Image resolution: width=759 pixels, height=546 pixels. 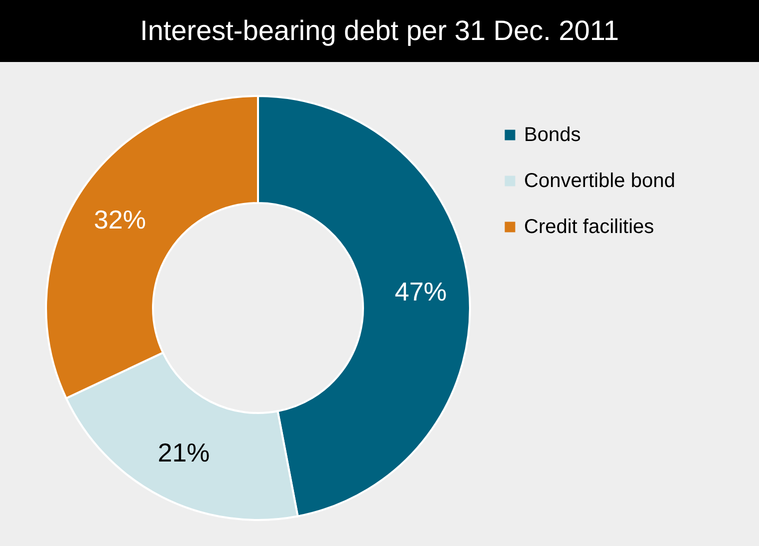 What do you see at coordinates (379, 30) in the screenshot?
I see `chart-title: Interest-bearing debt per 31 Dec. 2011` at bounding box center [379, 30].